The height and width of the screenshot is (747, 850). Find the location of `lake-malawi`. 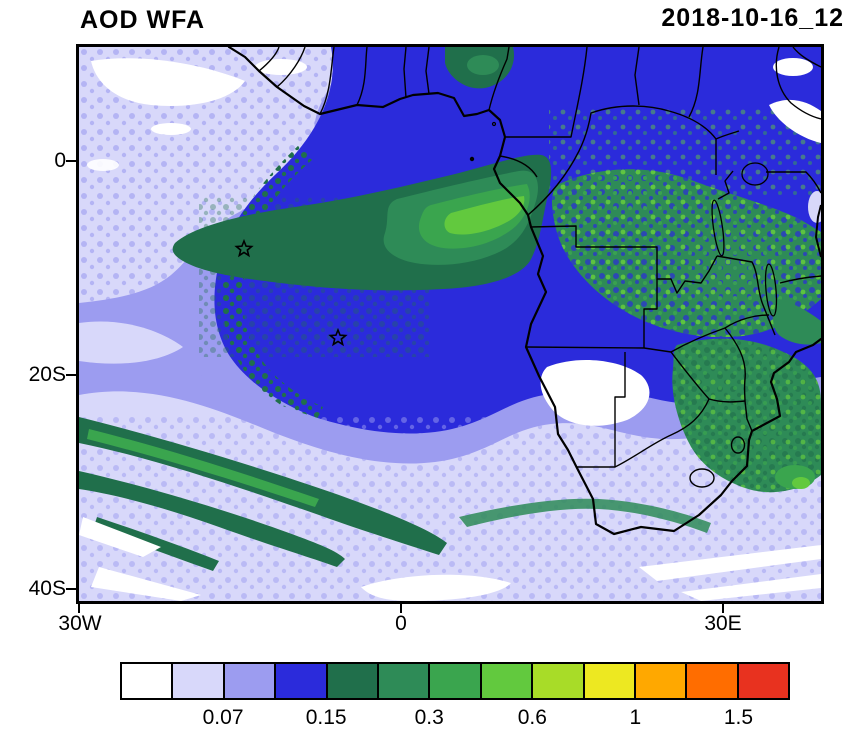

lake-malawi is located at coordinates (771, 290).